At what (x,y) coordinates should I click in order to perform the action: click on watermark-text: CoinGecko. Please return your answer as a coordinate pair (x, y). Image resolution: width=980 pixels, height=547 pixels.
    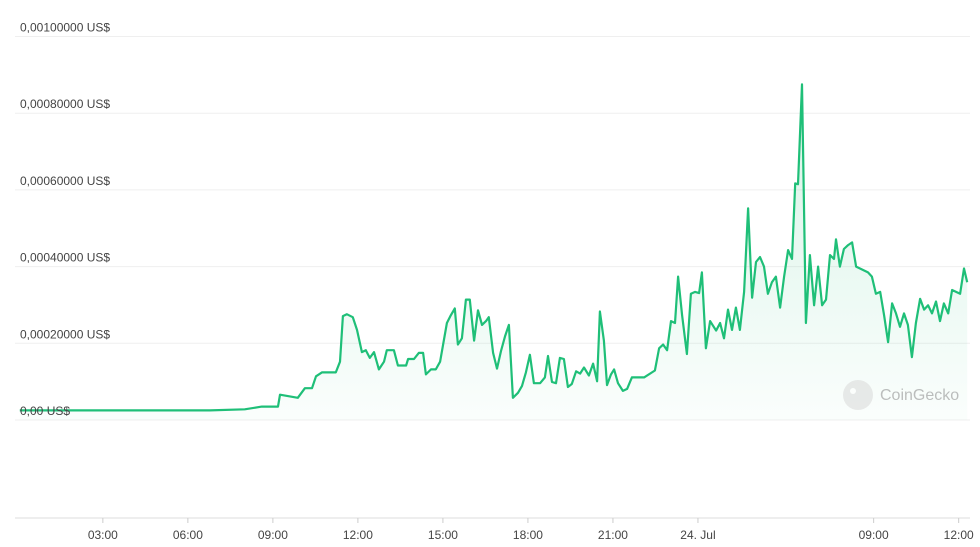
    Looking at the image, I should click on (919, 395).